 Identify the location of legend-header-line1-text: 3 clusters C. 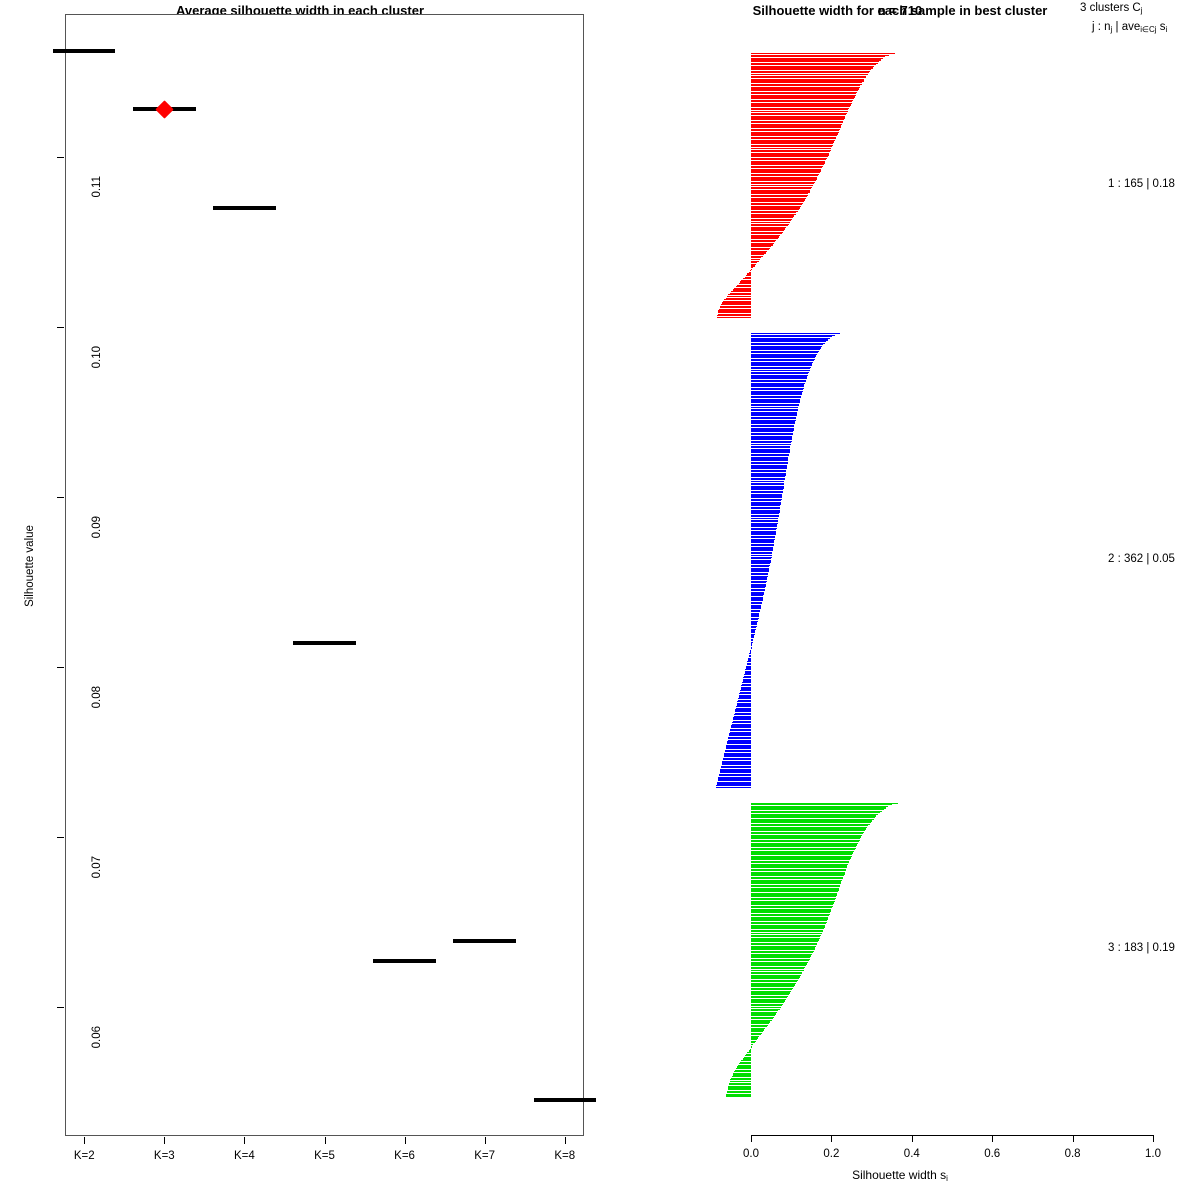
(1110, 8).